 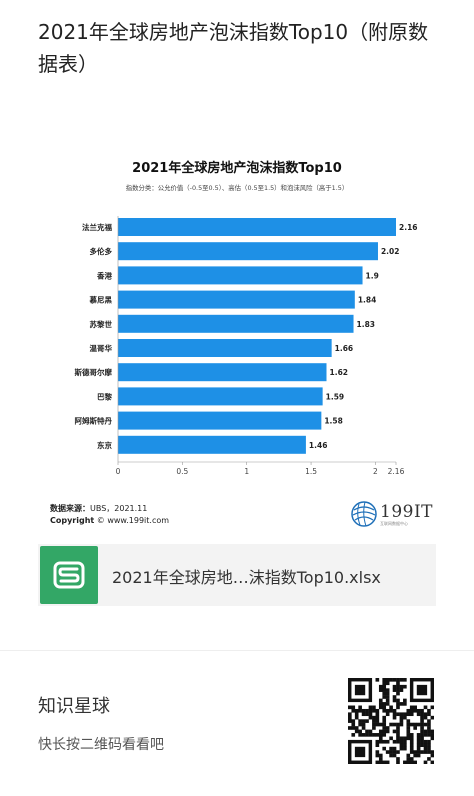 I want to click on category-label: 慕尼黑, so click(x=101, y=300).